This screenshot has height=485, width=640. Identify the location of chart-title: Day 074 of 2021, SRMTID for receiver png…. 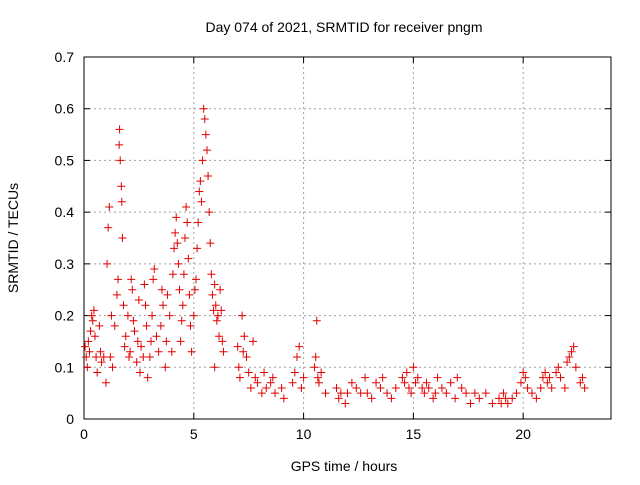
(343, 27).